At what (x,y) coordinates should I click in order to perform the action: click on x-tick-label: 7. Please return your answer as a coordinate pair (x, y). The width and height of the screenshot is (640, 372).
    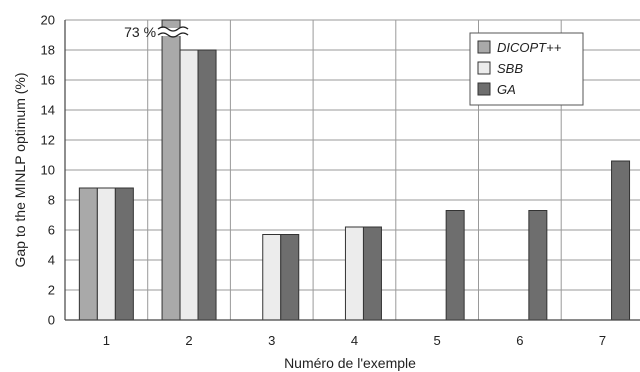
    Looking at the image, I should click on (602, 340).